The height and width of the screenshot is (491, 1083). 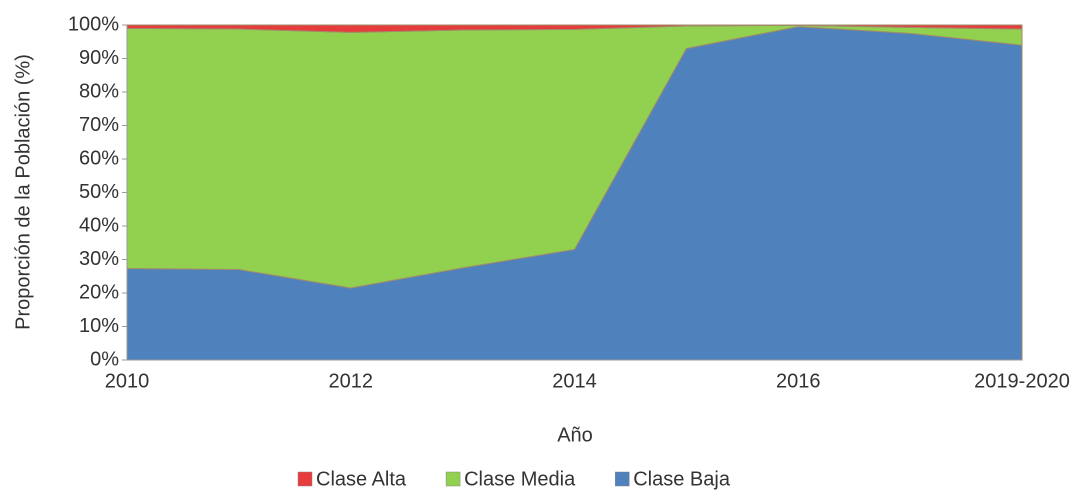 I want to click on area, so click(x=574, y=28).